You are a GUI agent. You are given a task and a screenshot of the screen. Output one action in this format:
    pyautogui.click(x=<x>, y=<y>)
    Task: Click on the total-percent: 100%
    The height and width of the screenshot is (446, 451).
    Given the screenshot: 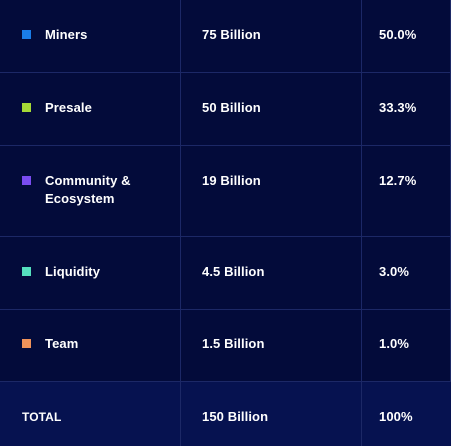 What is the action you would take?
    pyautogui.click(x=396, y=416)
    